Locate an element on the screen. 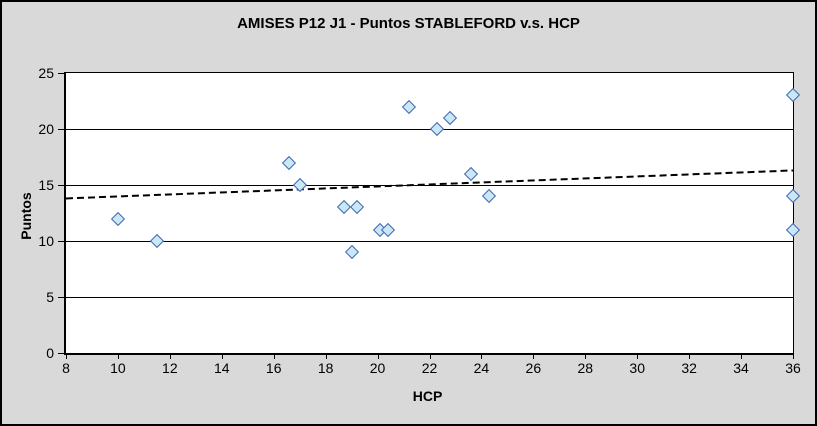 The image size is (817, 426). x-tick-label: 10 is located at coordinates (118, 368).